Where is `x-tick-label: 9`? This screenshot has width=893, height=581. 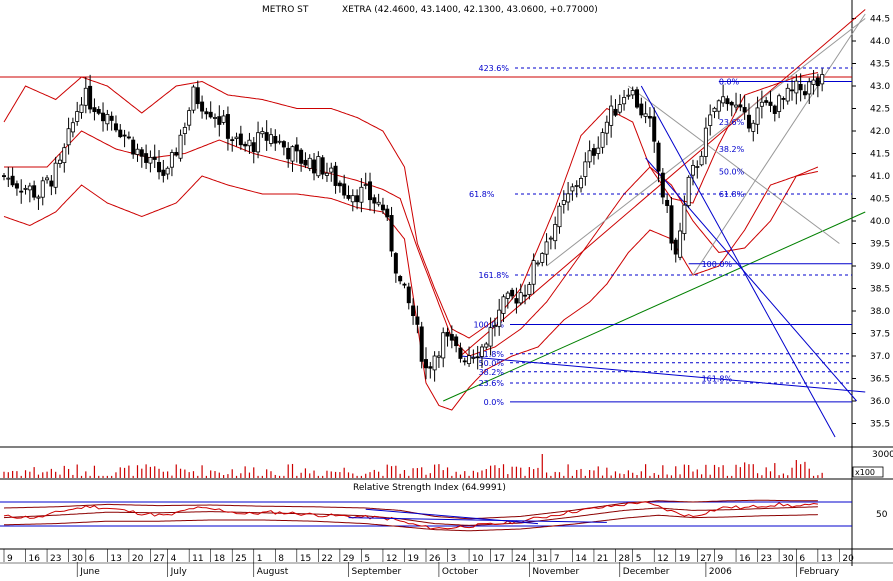
x-tick-label: 9 is located at coordinates (721, 559).